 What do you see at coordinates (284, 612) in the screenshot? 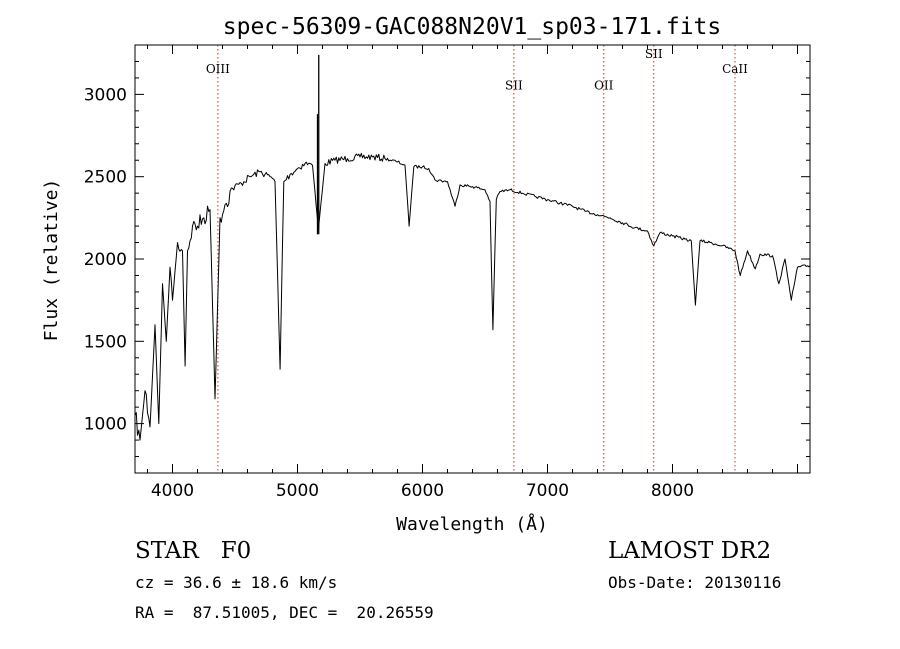
I see `coordinates-label: RA = 87.51005, DEC = 20.26559` at bounding box center [284, 612].